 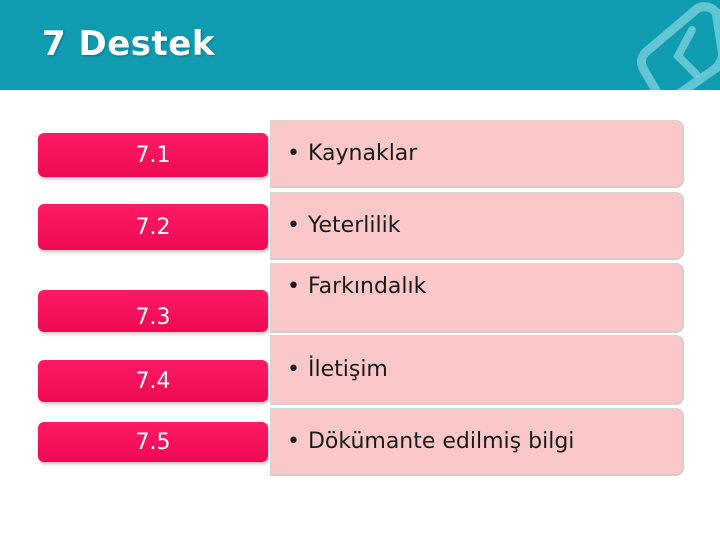 What do you see at coordinates (477, 154) in the screenshot?
I see `section-content-box: • Kaynaklar` at bounding box center [477, 154].